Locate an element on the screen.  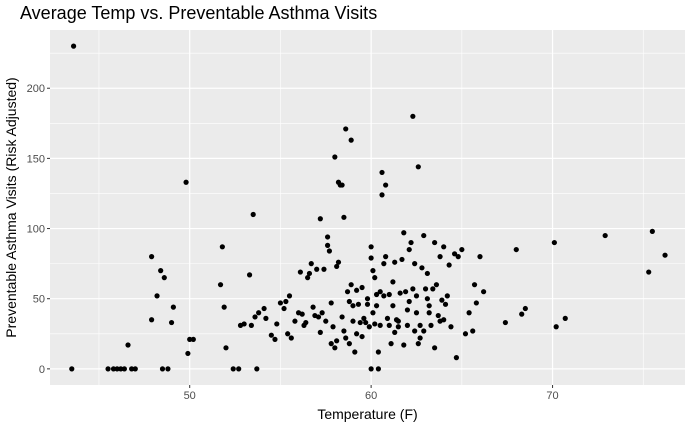
y-tick-label: 200 is located at coordinates (36, 89).